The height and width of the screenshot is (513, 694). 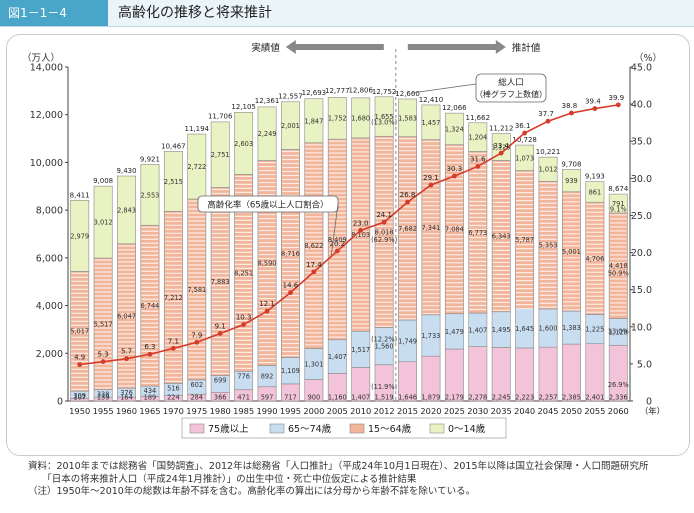 I want to click on bar-total-label: 9,430, so click(x=127, y=171).